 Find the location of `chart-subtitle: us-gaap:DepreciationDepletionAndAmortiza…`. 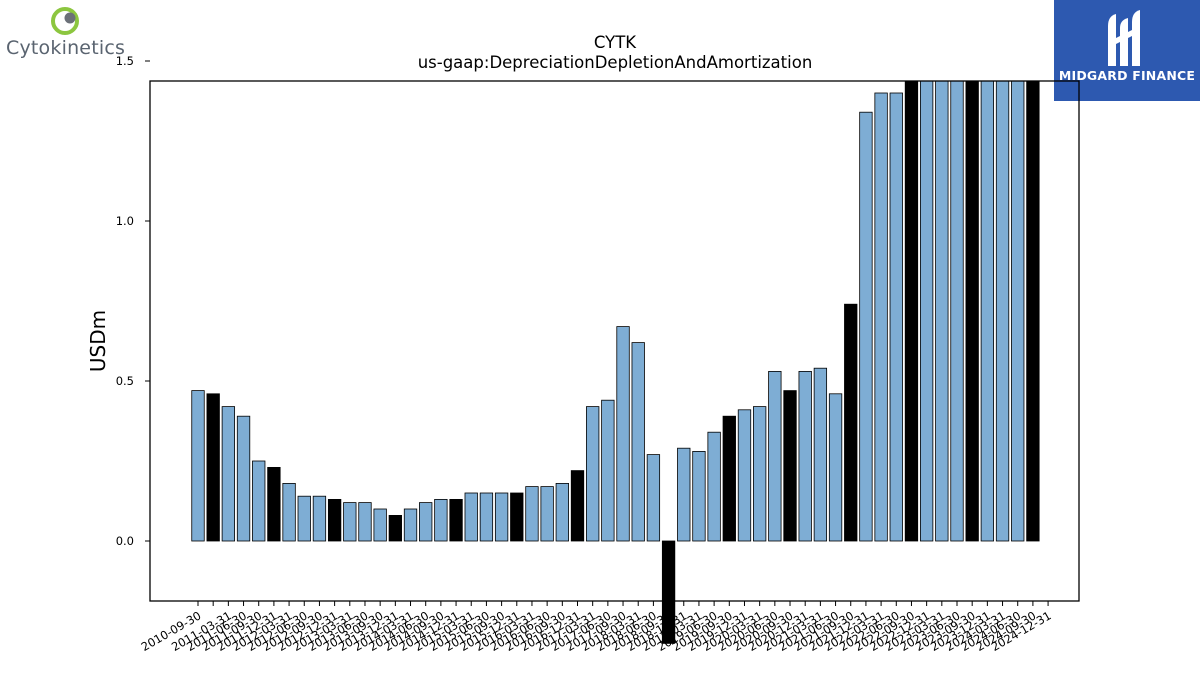

chart-subtitle: us-gaap:DepreciationDepletionAndAmortiza… is located at coordinates (615, 62).